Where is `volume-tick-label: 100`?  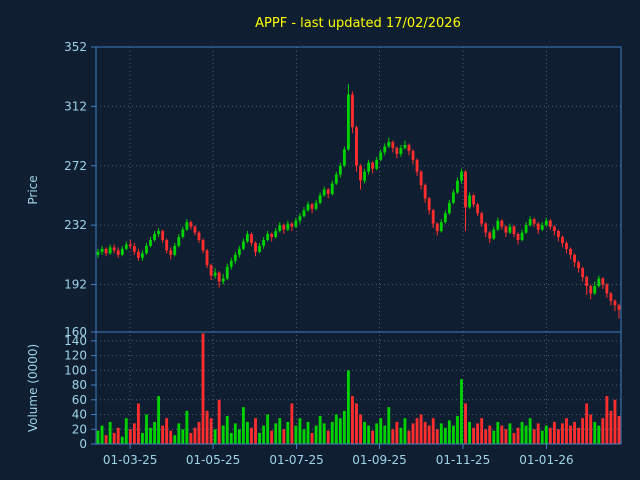 volume-tick-label: 100 is located at coordinates (75, 370).